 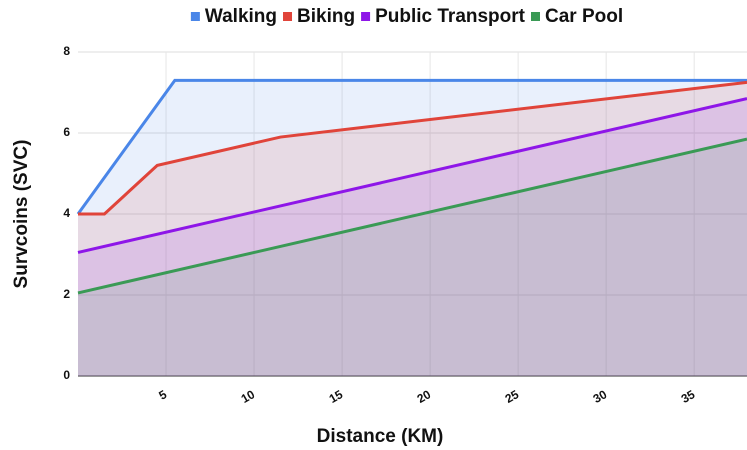 I want to click on legend-label: Biking, so click(x=326, y=16).